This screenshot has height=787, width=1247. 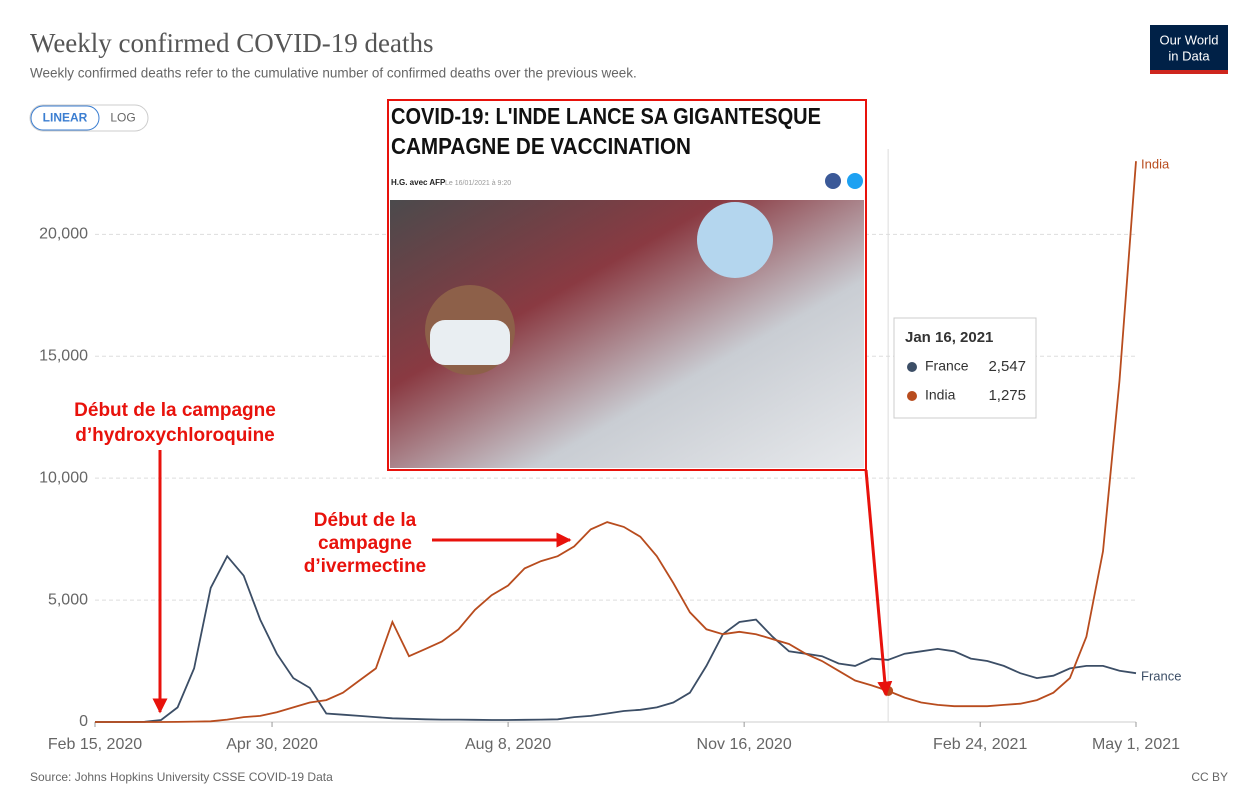 I want to click on log-button: LOG, so click(x=122, y=118).